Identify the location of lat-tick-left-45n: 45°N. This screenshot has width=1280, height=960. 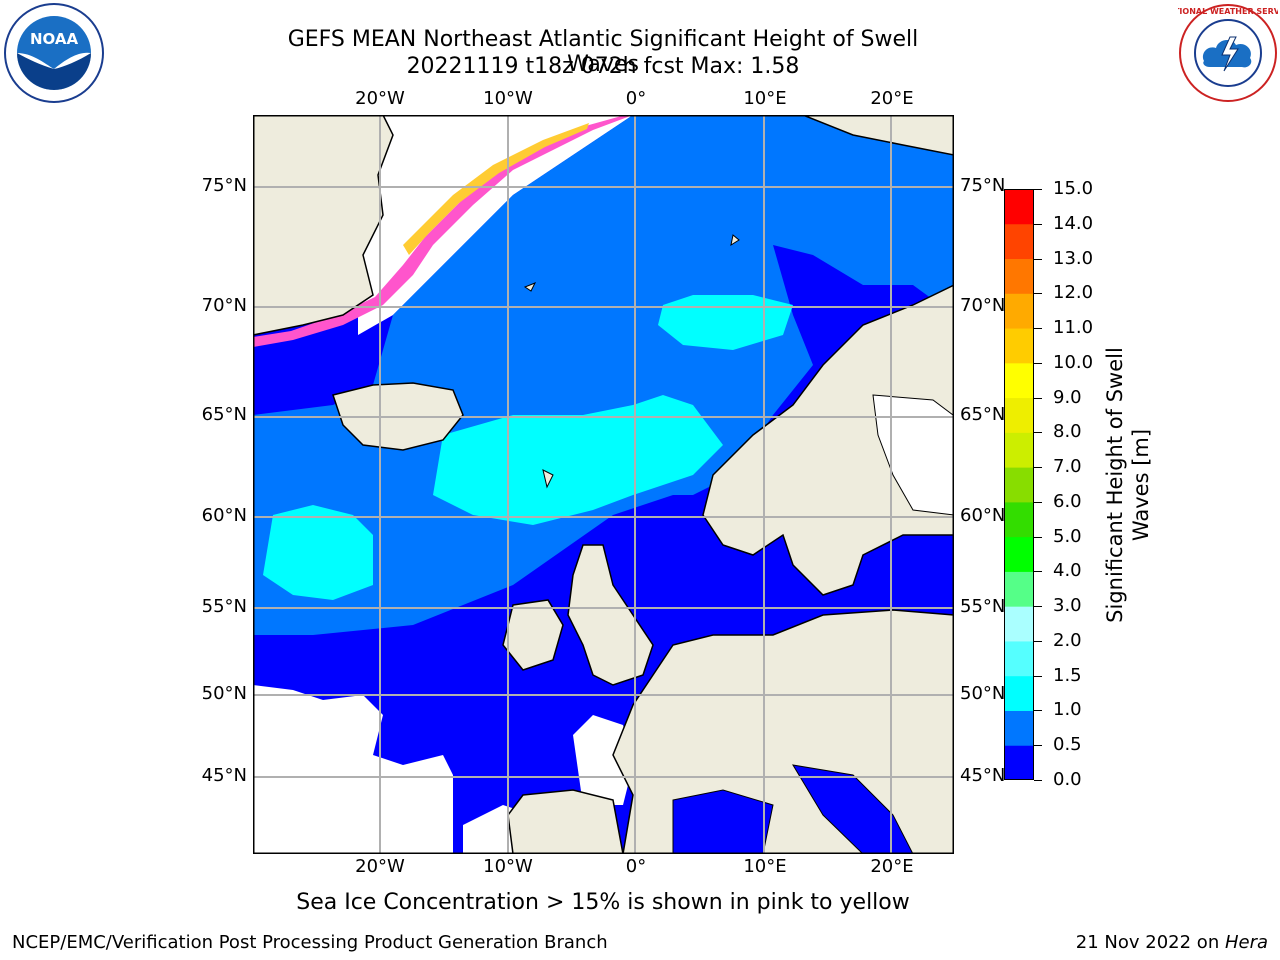
(224, 775).